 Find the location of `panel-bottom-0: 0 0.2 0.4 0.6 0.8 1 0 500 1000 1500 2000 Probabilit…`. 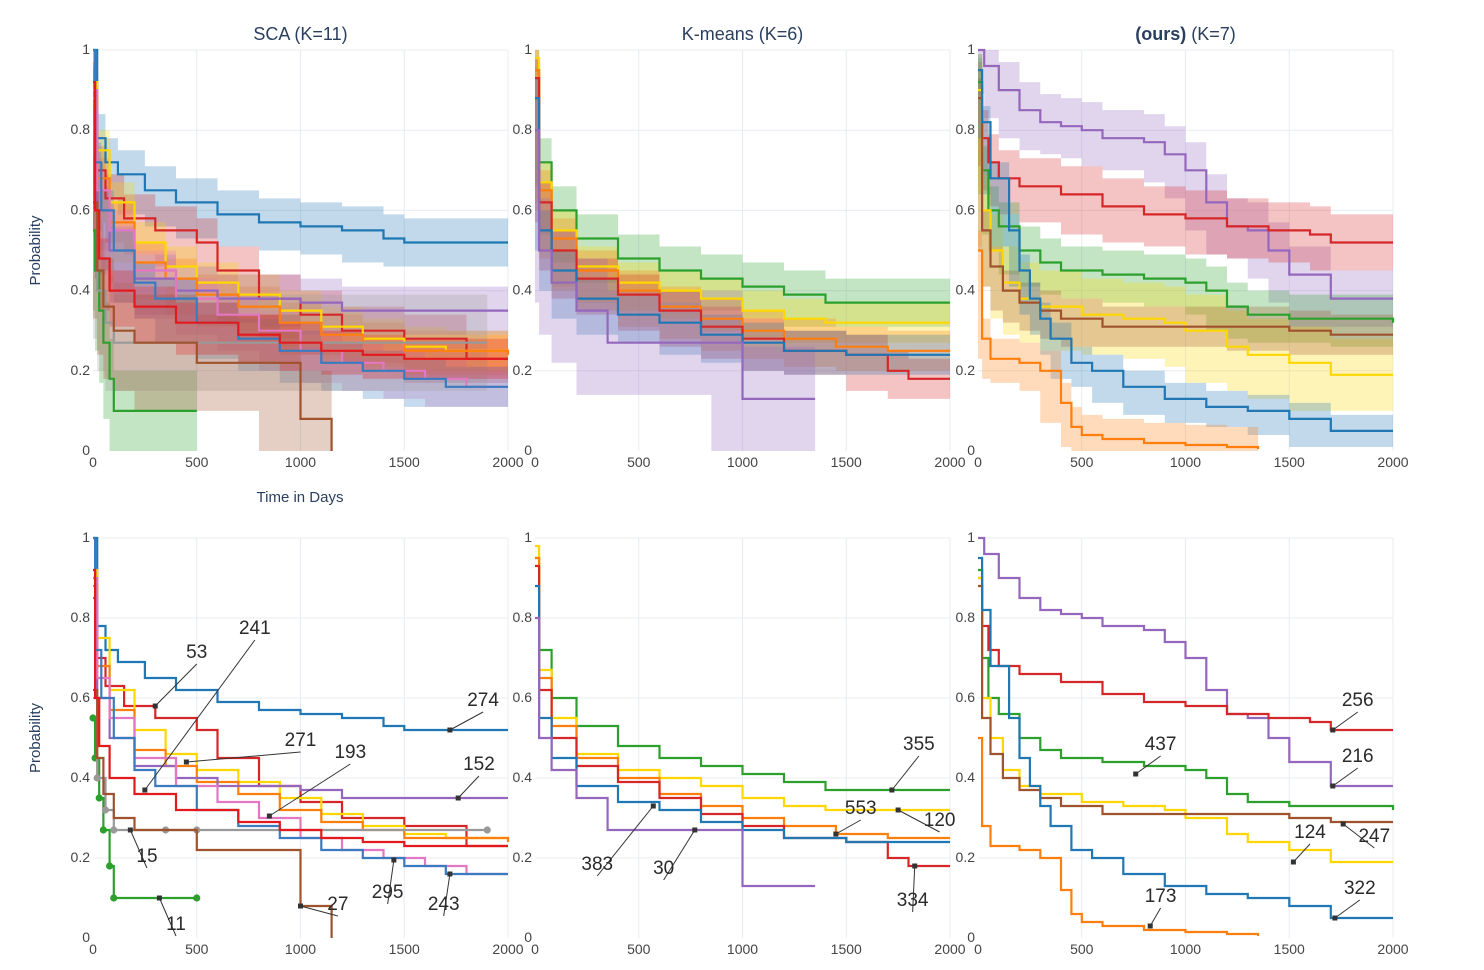

panel-bottom-0: 0 0.2 0.4 0.6 0.8 1 0 500 1000 1500 2000 Probabilit… is located at coordinates (275, 743).